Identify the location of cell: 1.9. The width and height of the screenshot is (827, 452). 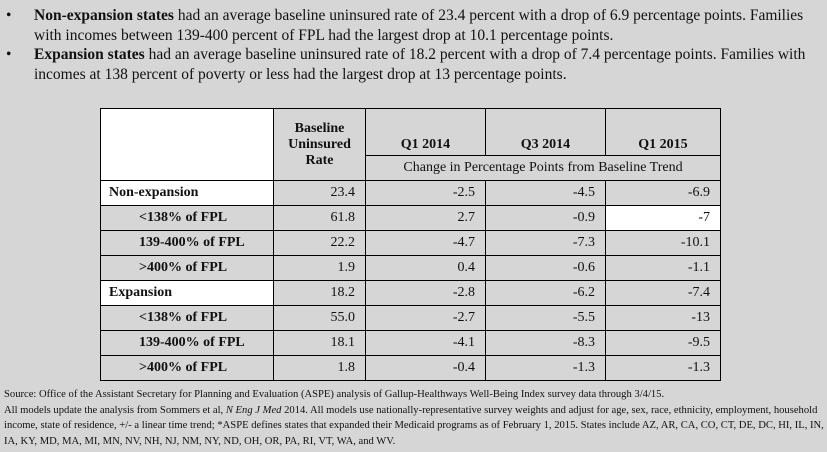
(319, 268).